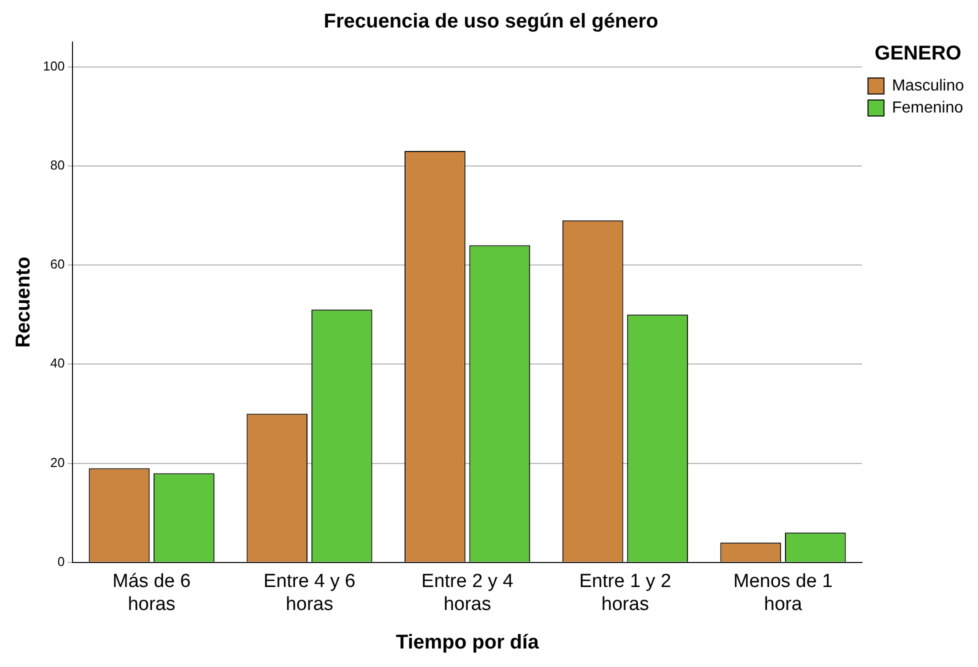  Describe the element at coordinates (57, 462) in the screenshot. I see `y-tick-label: 20` at that location.